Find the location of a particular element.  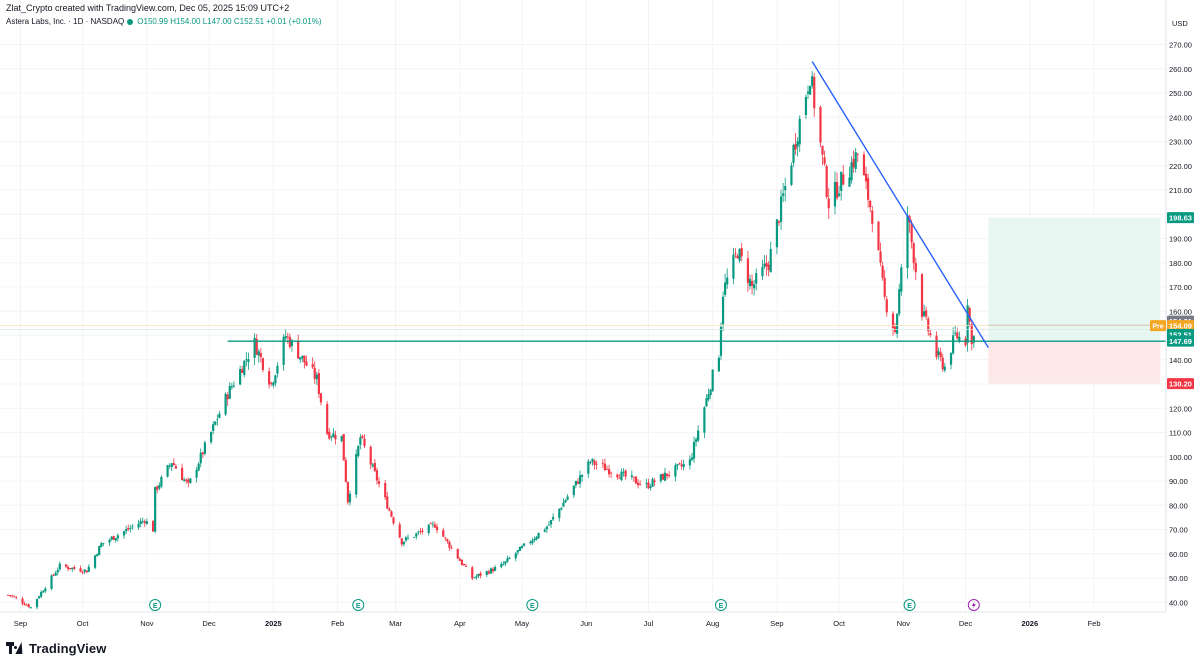

price-label-bg is located at coordinates (1180, 218).